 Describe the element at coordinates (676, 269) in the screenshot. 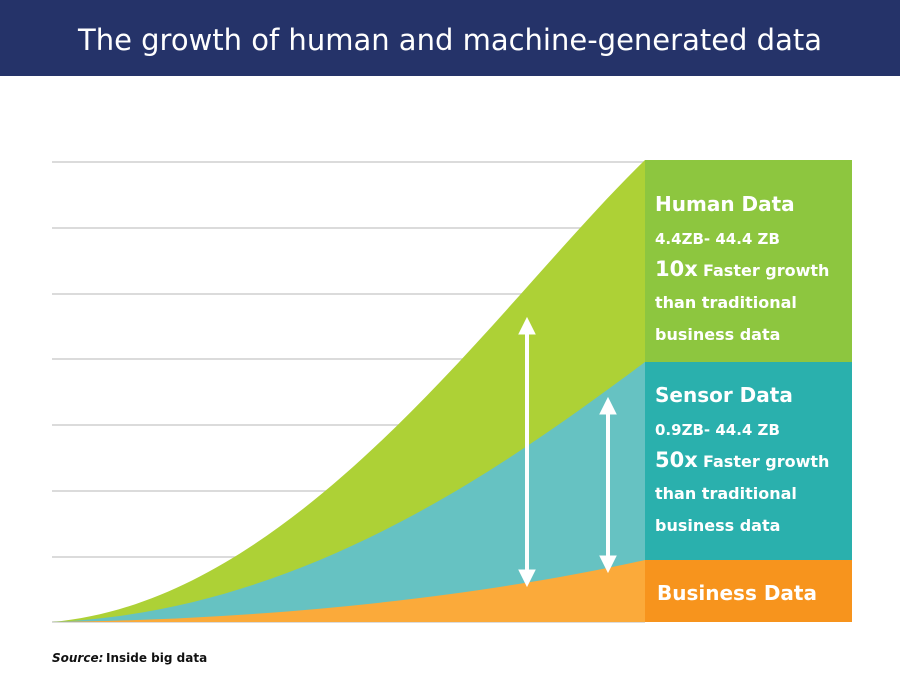

I see `panel-multiplier: 10x` at that location.